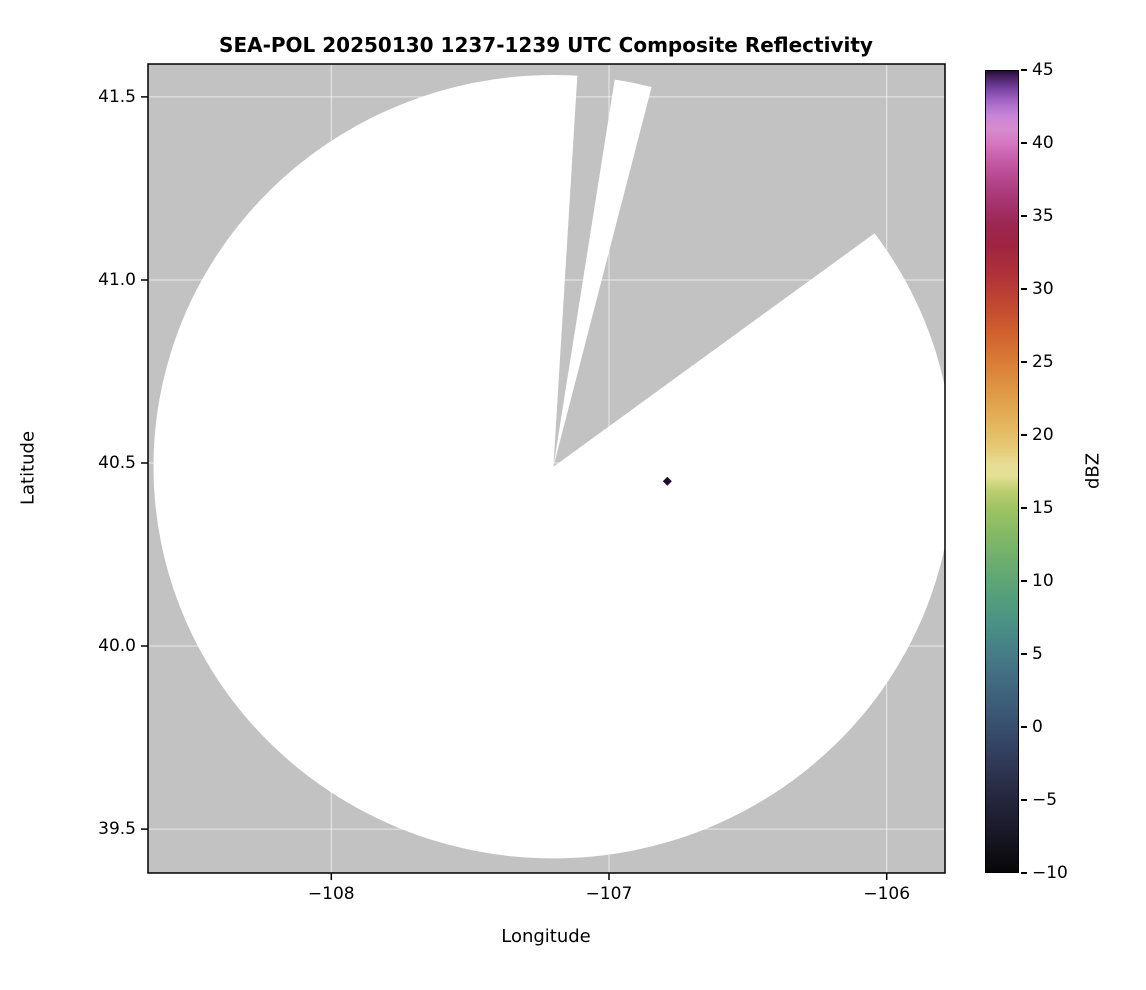 This screenshot has width=1146, height=990. Describe the element at coordinates (609, 894) in the screenshot. I see `x-tick-label: −107` at that location.